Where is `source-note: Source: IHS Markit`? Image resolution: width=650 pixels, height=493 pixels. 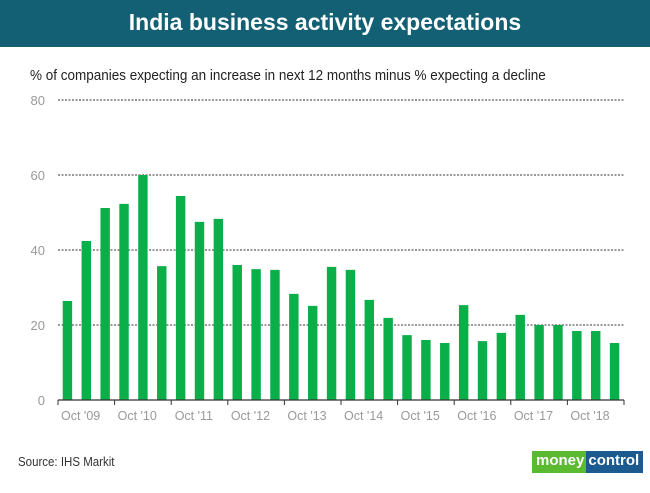 source-note: Source: IHS Markit is located at coordinates (66, 462).